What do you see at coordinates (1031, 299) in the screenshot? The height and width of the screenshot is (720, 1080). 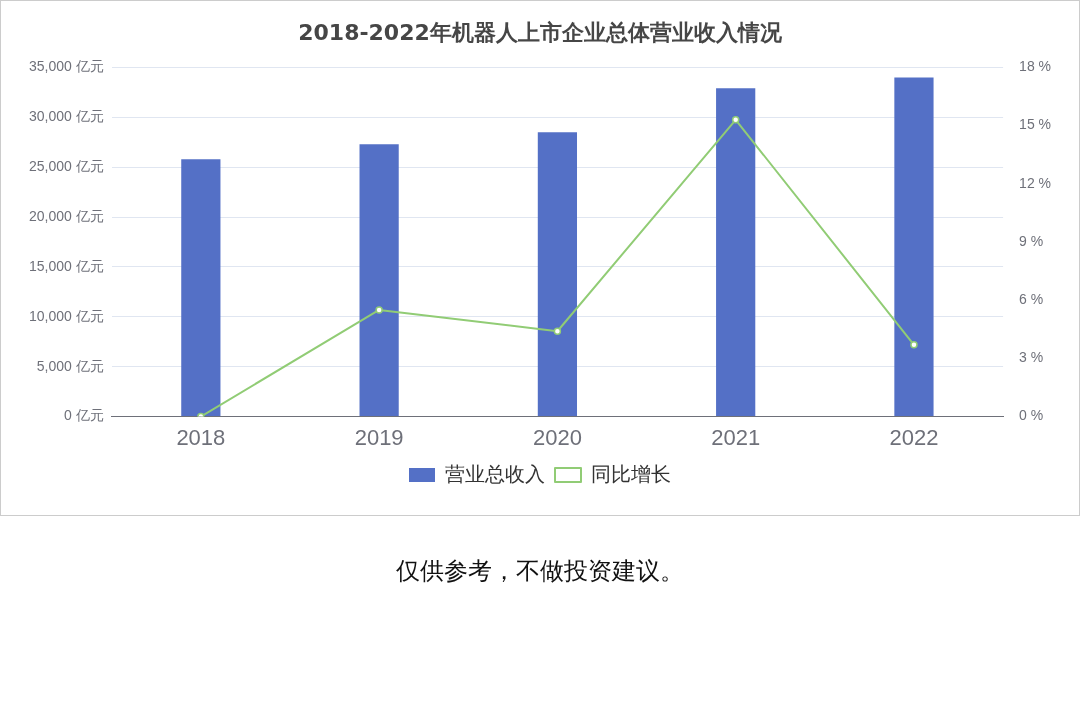 I see `y2-tick-label: 6 %` at bounding box center [1031, 299].